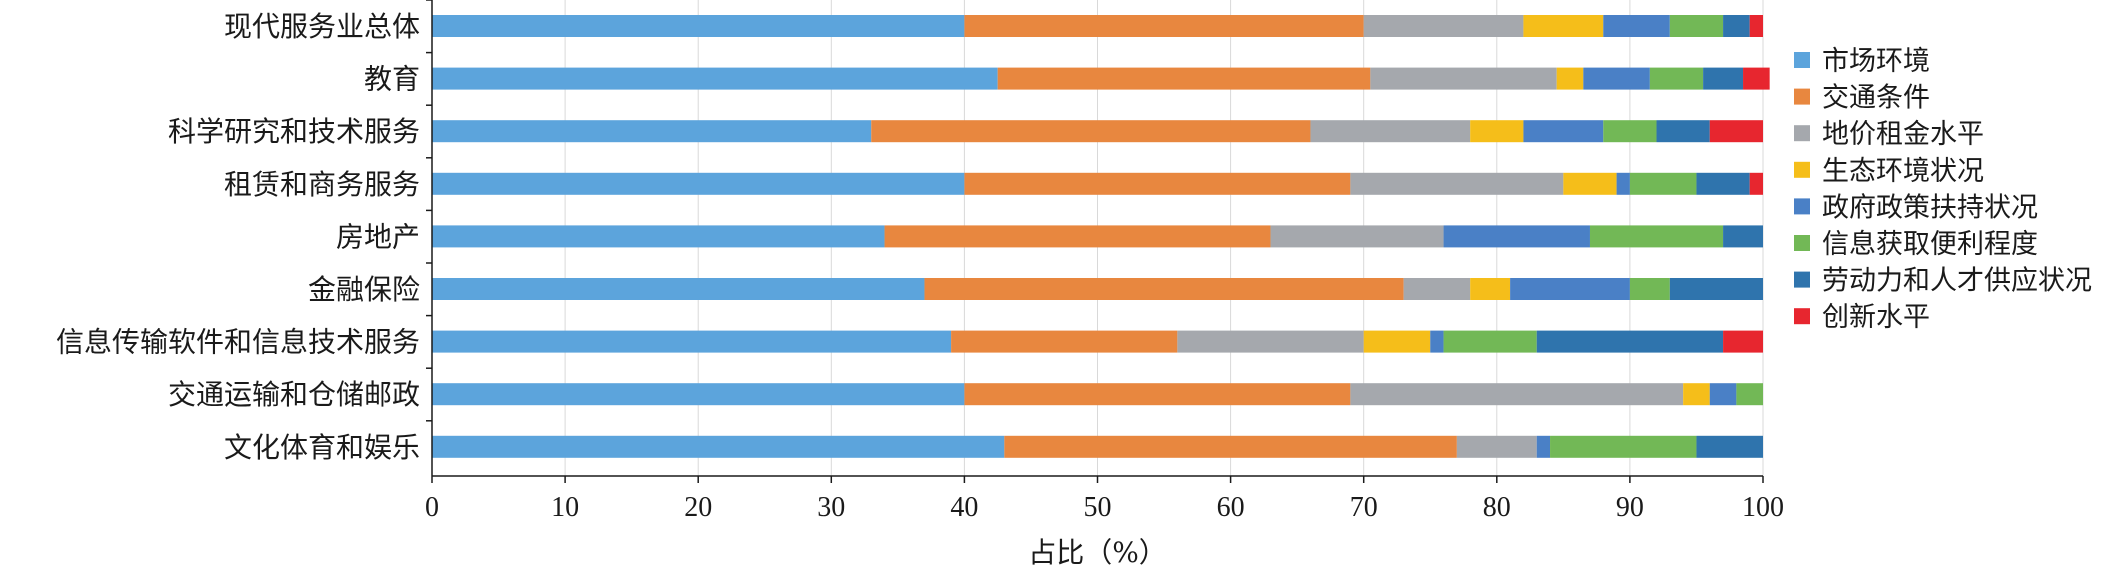  What do you see at coordinates (294, 131) in the screenshot?
I see `category-label: 科学研究和技术服务` at bounding box center [294, 131].